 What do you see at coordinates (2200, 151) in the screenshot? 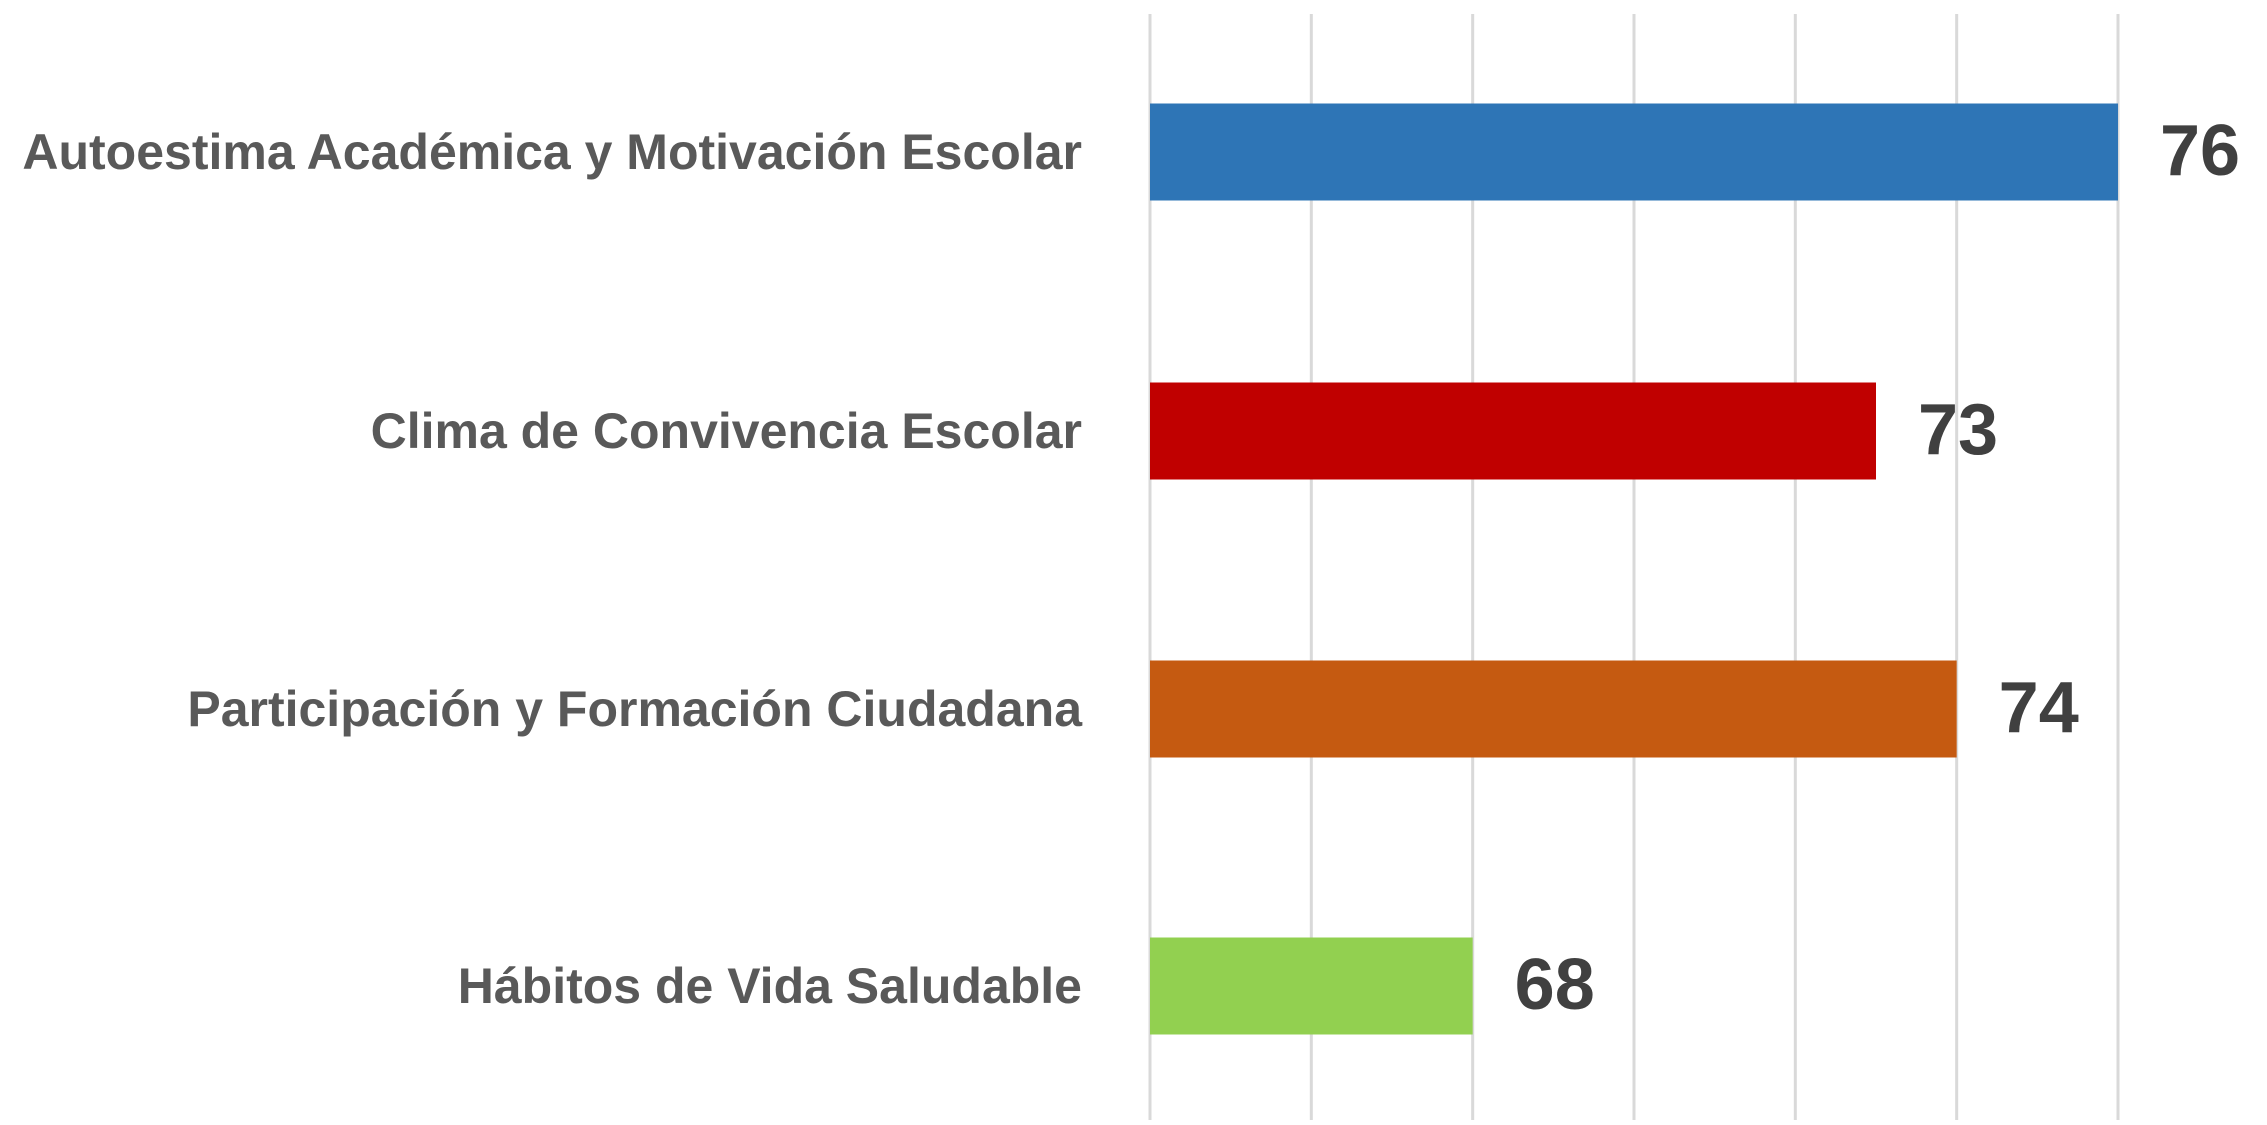
I see `value-label: 76` at bounding box center [2200, 151].